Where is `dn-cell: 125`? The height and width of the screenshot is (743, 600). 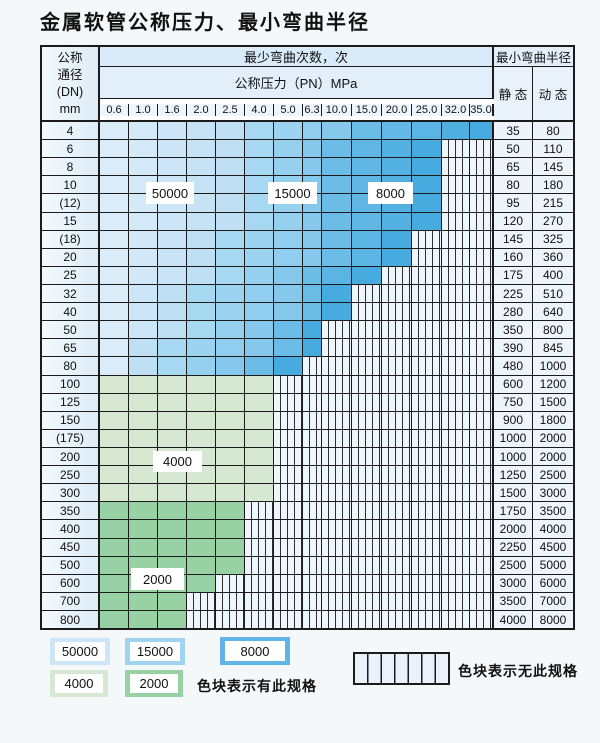 dn-cell: 125 is located at coordinates (71, 402).